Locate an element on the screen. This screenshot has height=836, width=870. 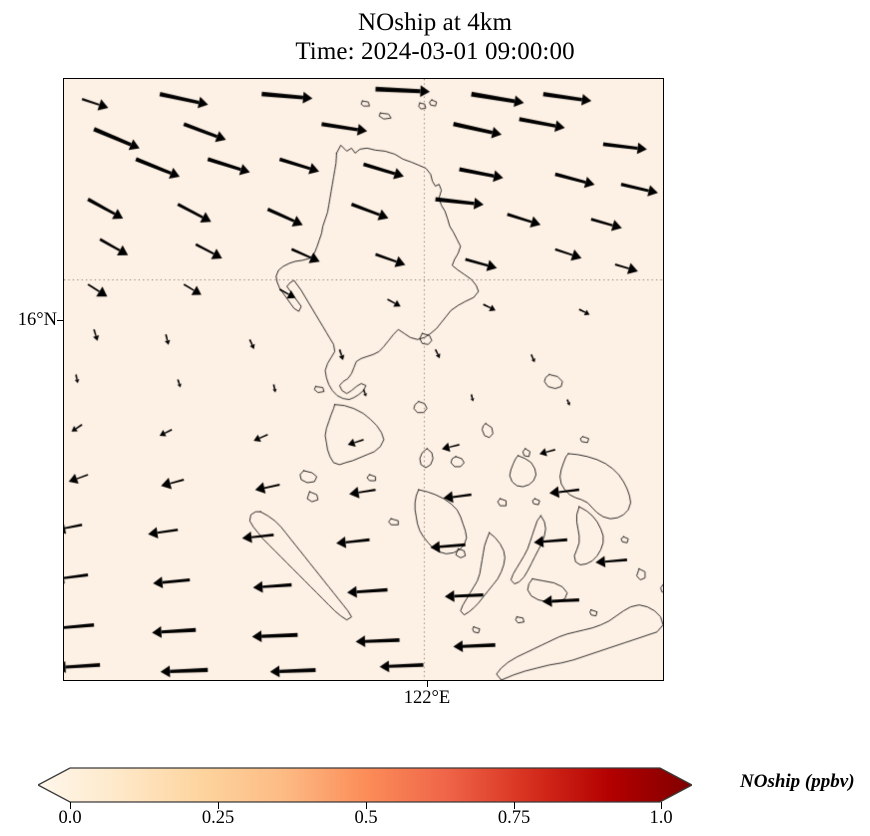
y-tick-mark-16n is located at coordinates (60, 320).